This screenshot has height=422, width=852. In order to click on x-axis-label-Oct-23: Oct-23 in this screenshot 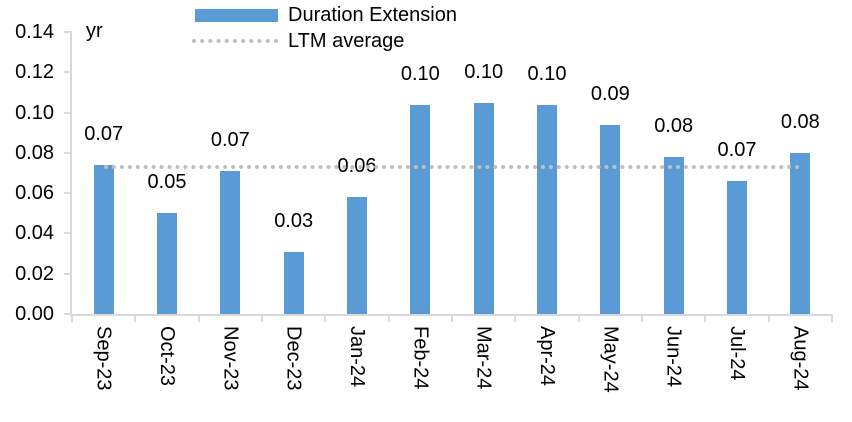, I will do `click(167, 356)`.